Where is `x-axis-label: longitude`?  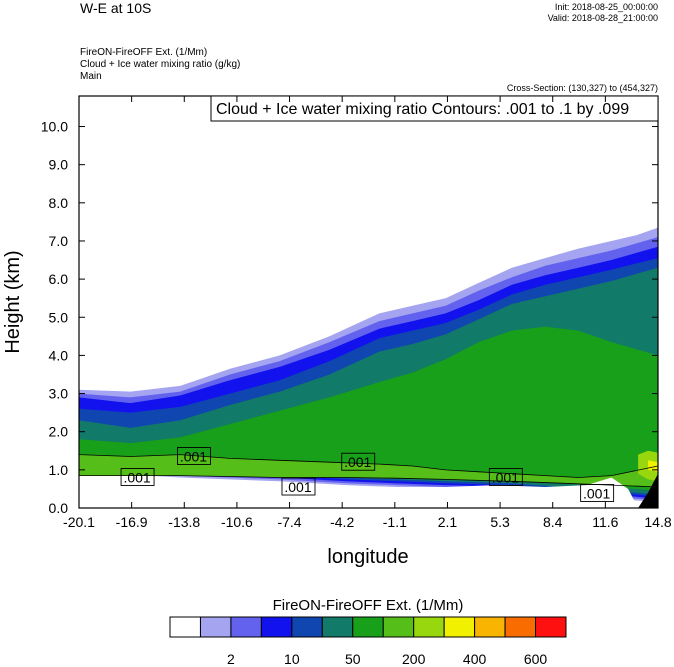 x-axis-label: longitude is located at coordinates (367, 557).